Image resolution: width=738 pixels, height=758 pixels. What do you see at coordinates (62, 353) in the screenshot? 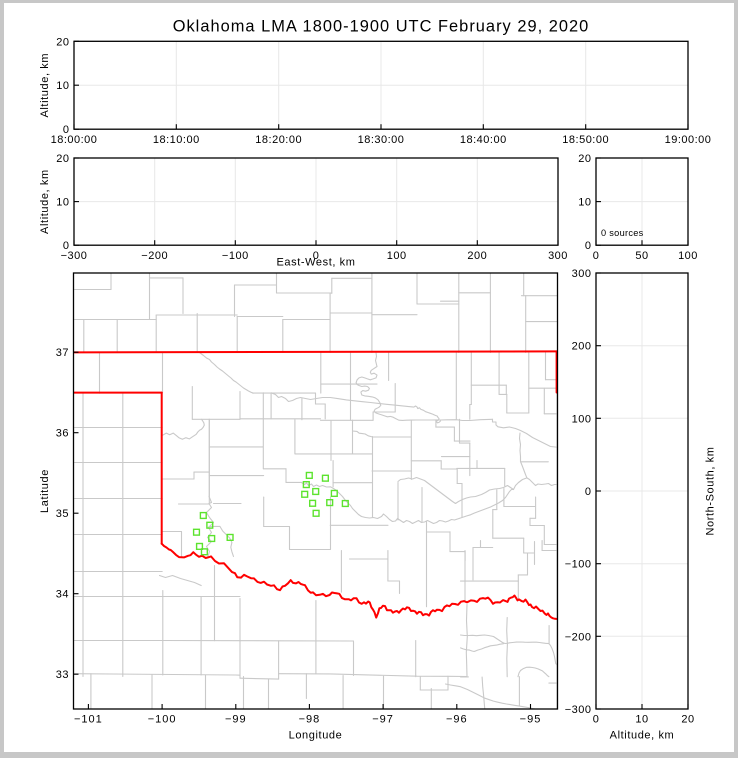
I see `svg-text: 37` at bounding box center [62, 353].